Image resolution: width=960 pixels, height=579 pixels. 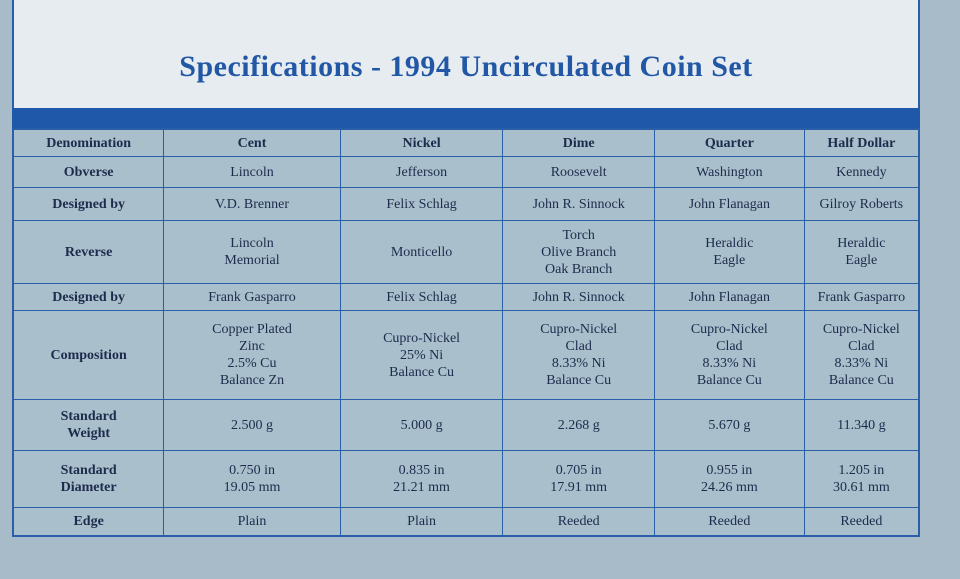 What do you see at coordinates (89, 433) in the screenshot?
I see `label-line: Weight` at bounding box center [89, 433].